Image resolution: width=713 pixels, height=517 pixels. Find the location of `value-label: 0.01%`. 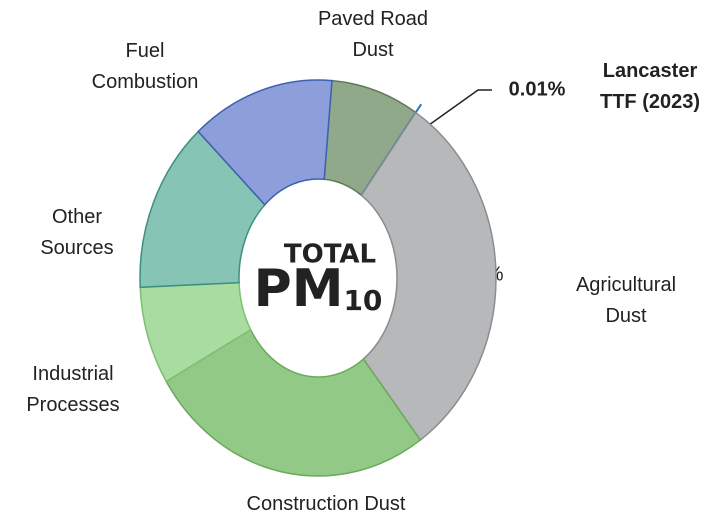

value-label: 0.01% is located at coordinates (537, 89).